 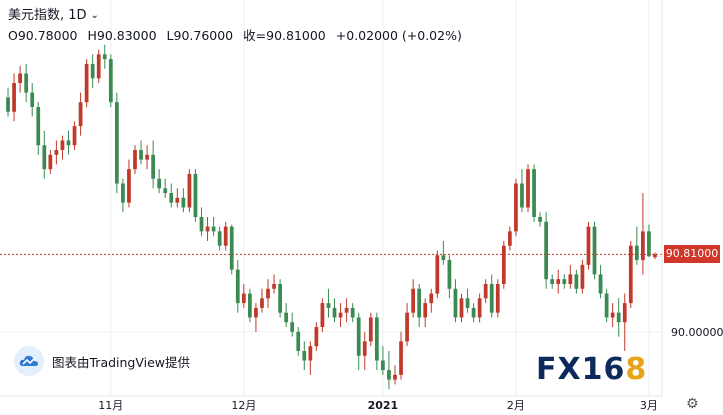 I want to click on symbol-title: 美元指数, 1D, so click(x=47, y=15).